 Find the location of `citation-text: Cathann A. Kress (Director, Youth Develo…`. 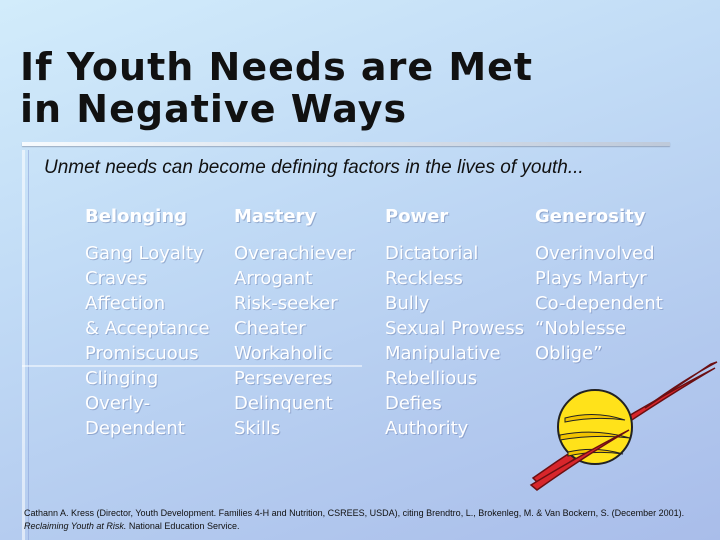

citation-text: Cathann A. Kress (Director, Youth Develo… is located at coordinates (354, 513).